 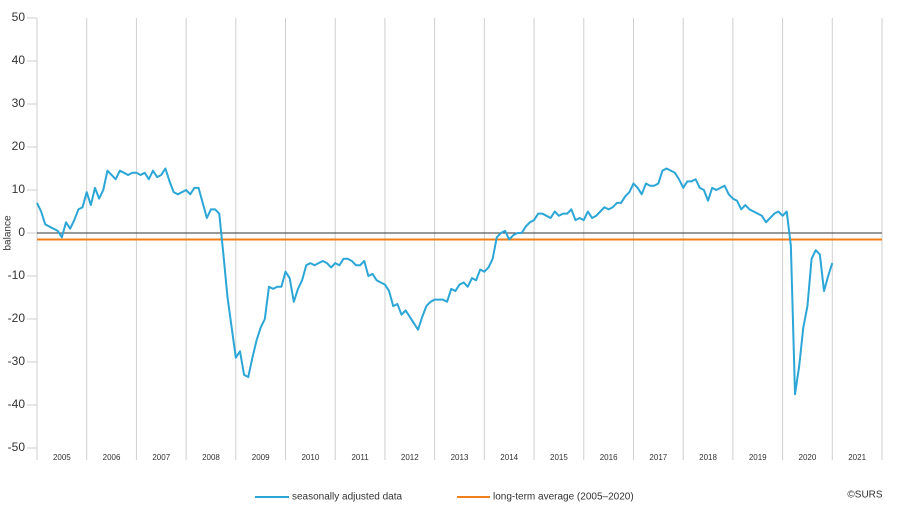 I want to click on x-tick-label: 2011, so click(x=360, y=457).